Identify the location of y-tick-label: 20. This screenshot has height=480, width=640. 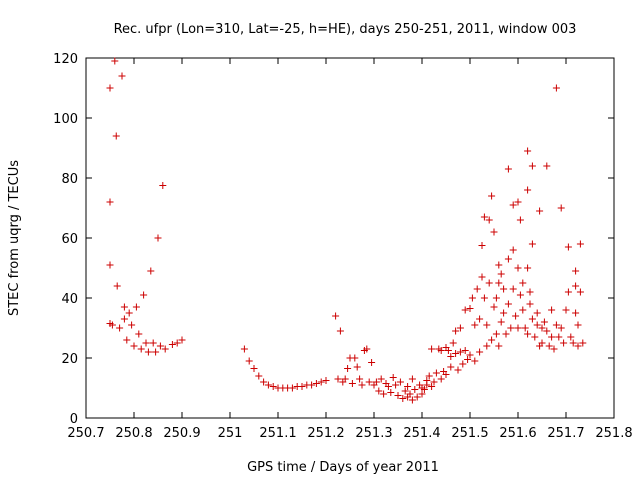
(69, 359).